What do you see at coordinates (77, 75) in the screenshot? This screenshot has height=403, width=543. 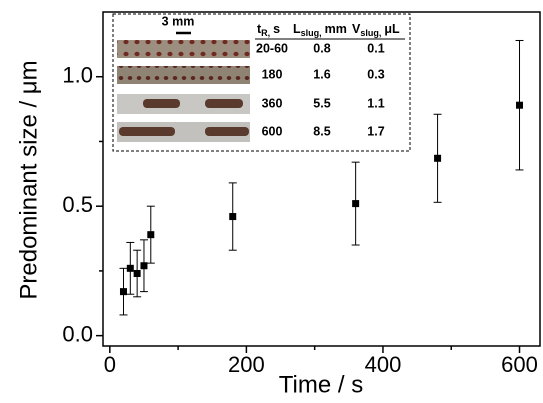 I see `y-tick-label: 1.0` at bounding box center [77, 75].